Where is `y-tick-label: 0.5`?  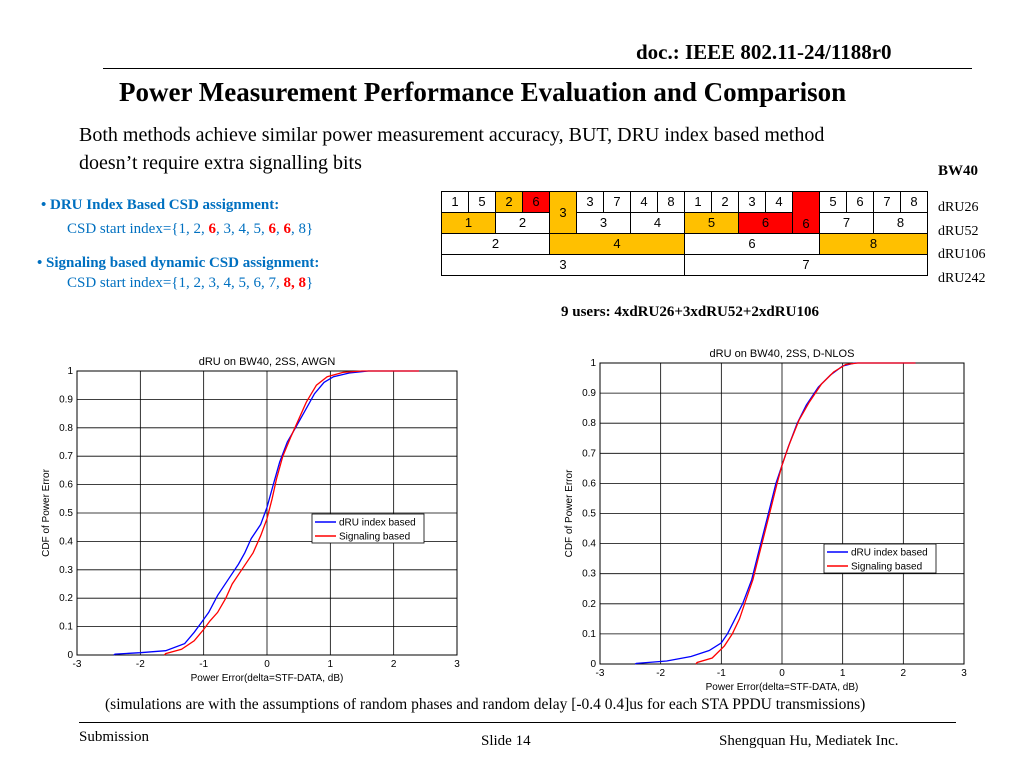
y-tick-label: 0.5 is located at coordinates (66, 513).